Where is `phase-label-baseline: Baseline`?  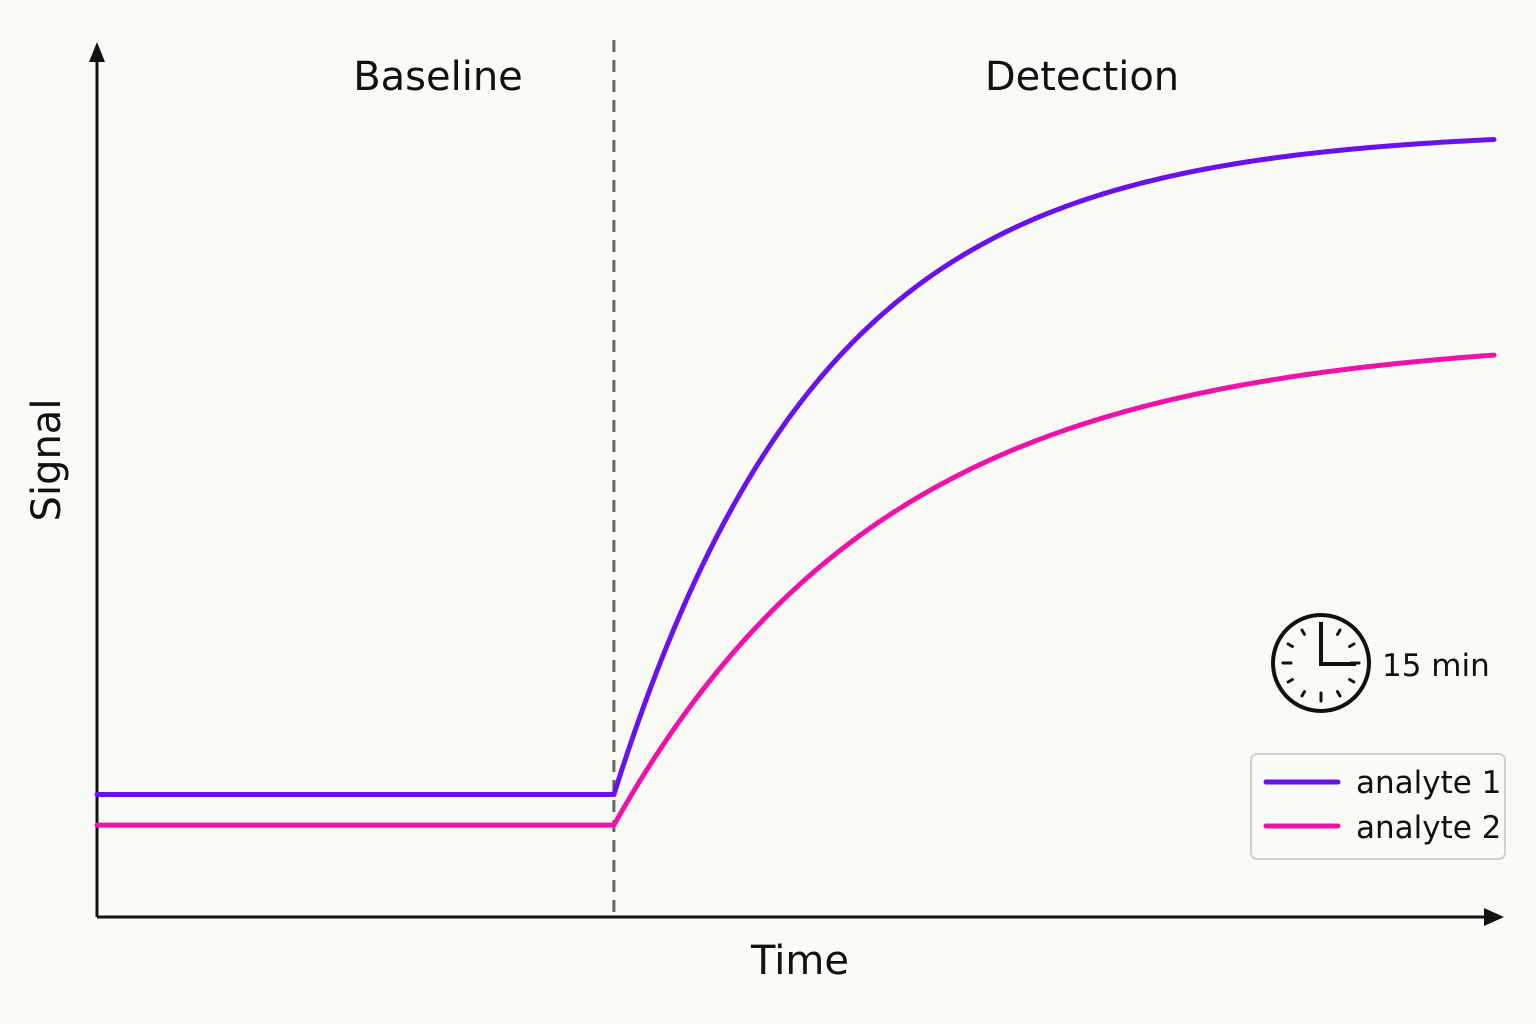 phase-label-baseline: Baseline is located at coordinates (438, 77).